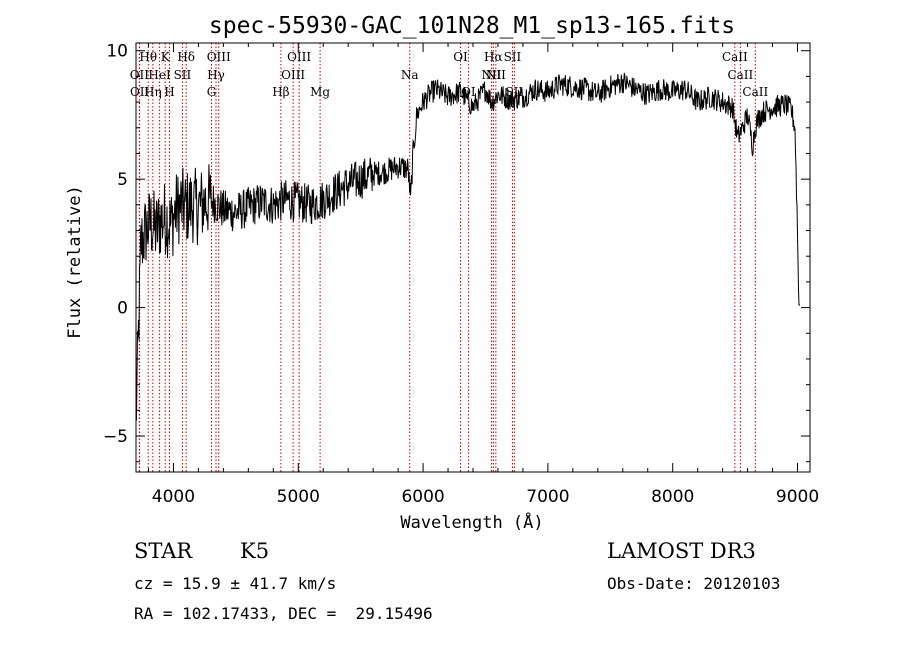  What do you see at coordinates (293, 75) in the screenshot?
I see `line-label-13: OIII` at bounding box center [293, 75].